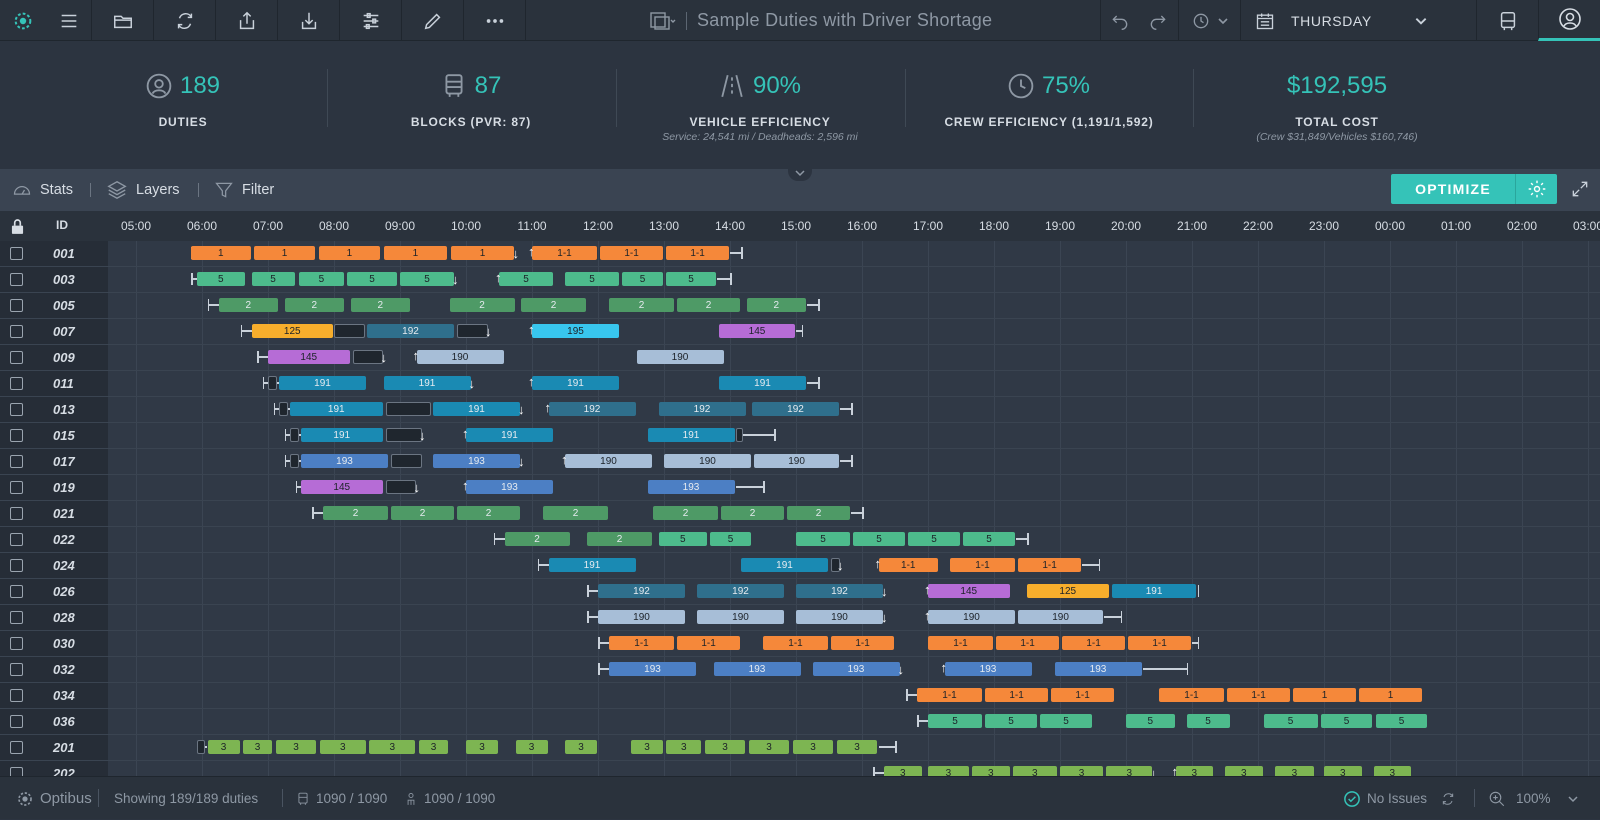 This screenshot has height=820, width=1600. I want to click on logo-icon, so click(23, 20).